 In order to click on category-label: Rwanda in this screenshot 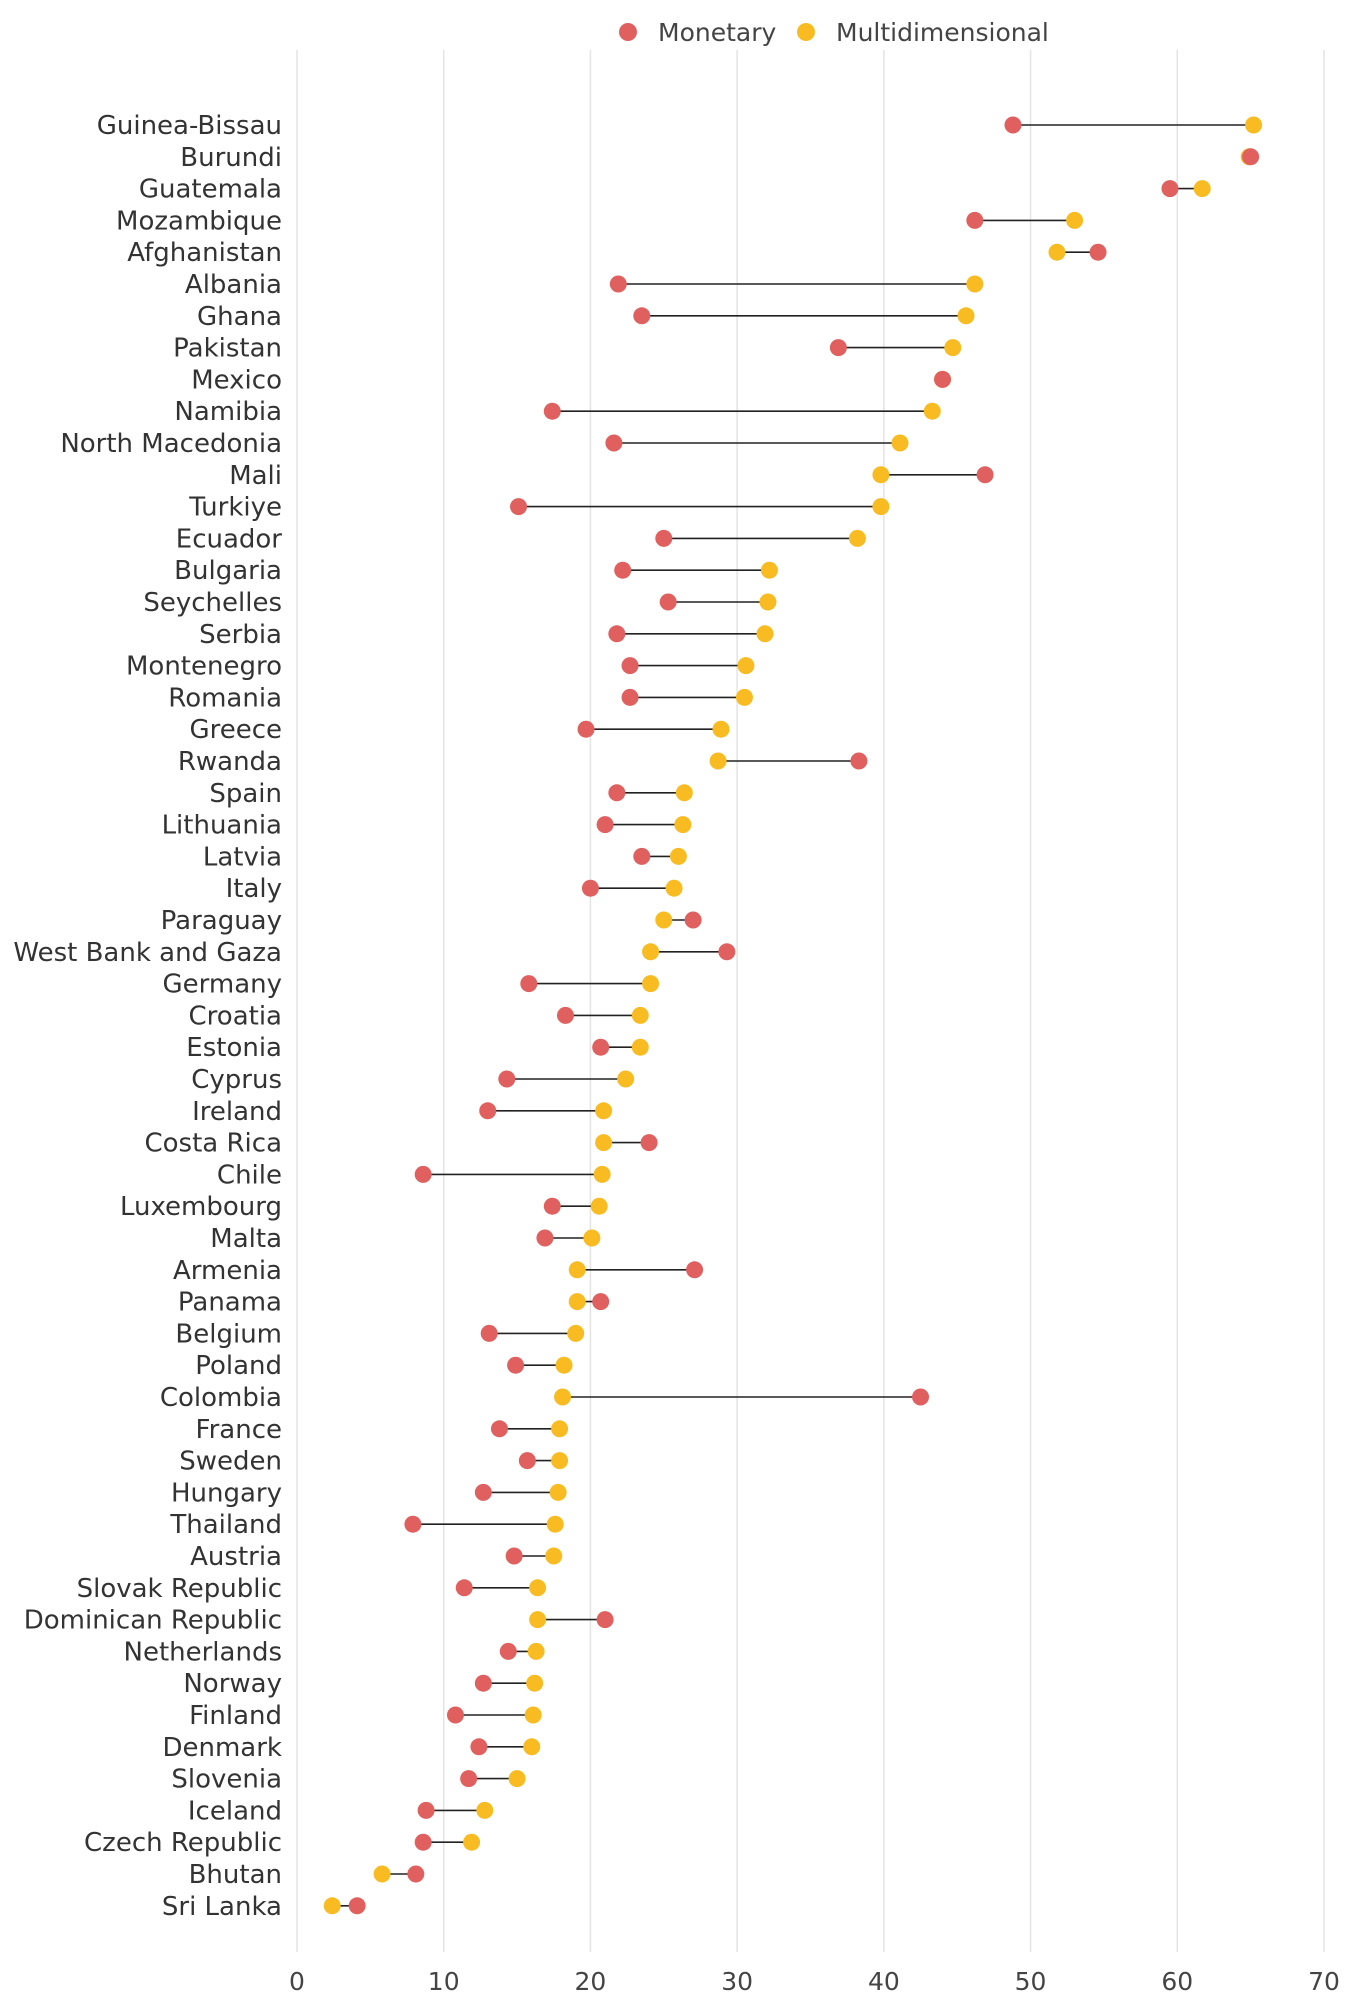, I will do `click(230, 762)`.